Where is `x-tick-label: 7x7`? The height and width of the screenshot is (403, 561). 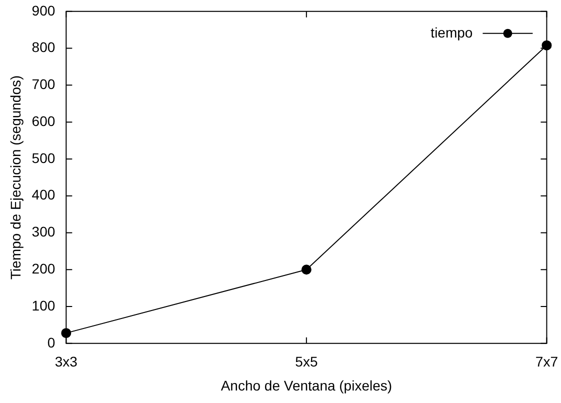 x-tick-label: 7x7 is located at coordinates (546, 362).